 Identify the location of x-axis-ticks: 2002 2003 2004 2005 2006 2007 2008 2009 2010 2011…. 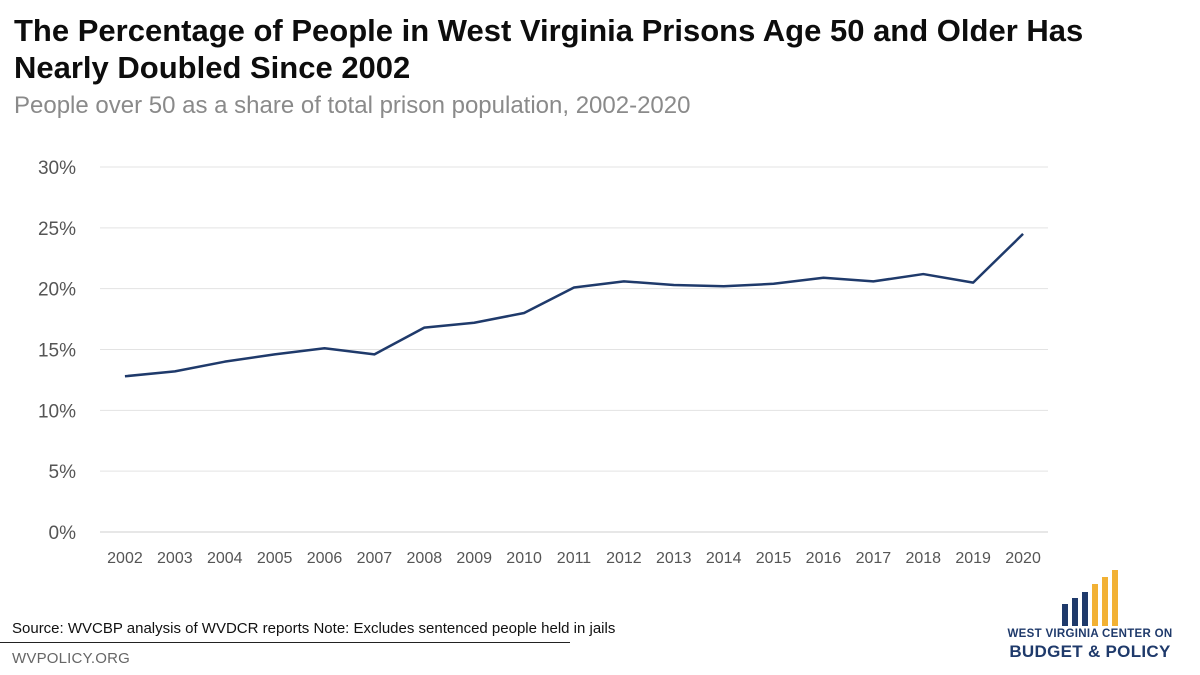
(574, 558).